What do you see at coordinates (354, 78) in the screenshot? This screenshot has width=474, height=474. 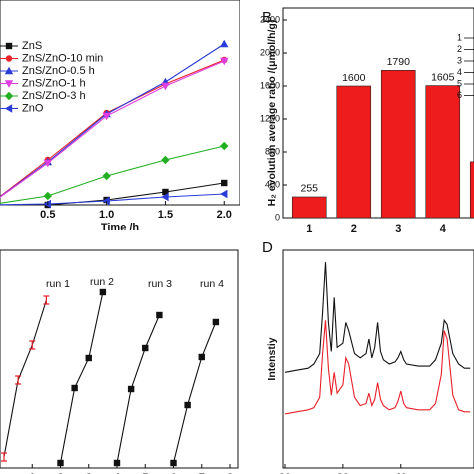 I see `value-label: 1600` at bounding box center [354, 78].